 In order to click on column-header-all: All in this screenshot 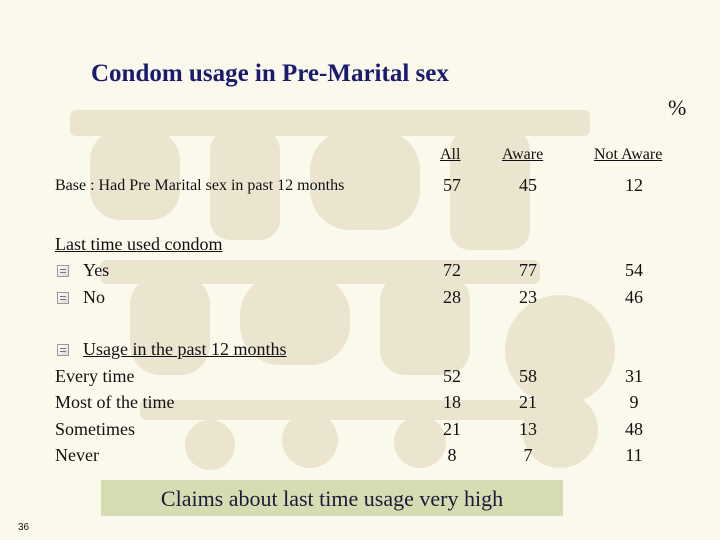, I will do `click(450, 154)`.